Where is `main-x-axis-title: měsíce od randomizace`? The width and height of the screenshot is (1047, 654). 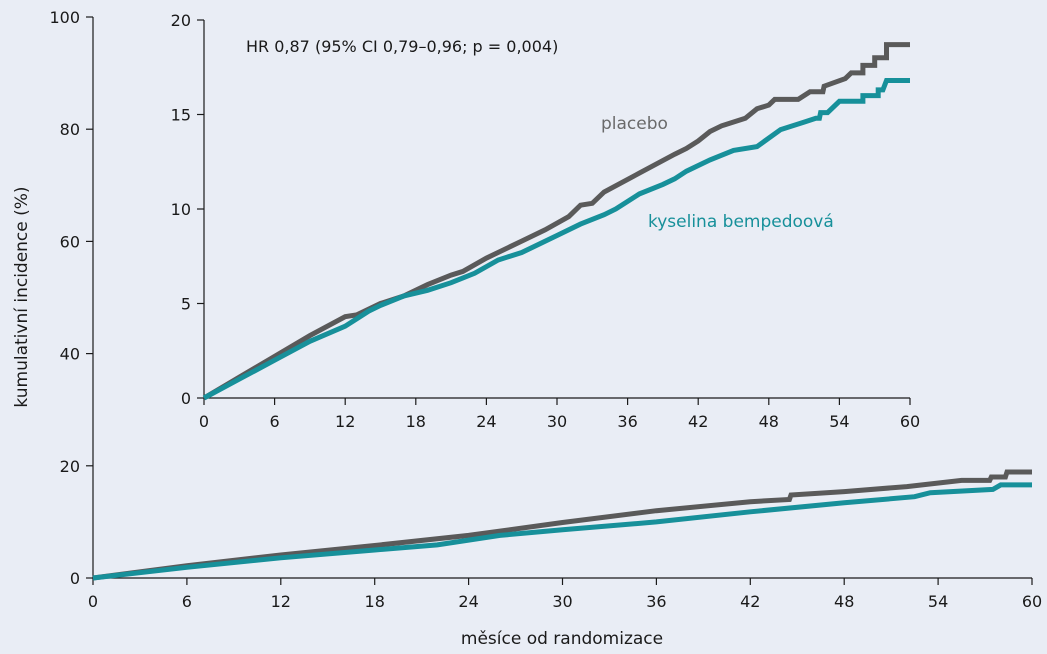 main-x-axis-title: měsíce od randomizace is located at coordinates (562, 639).